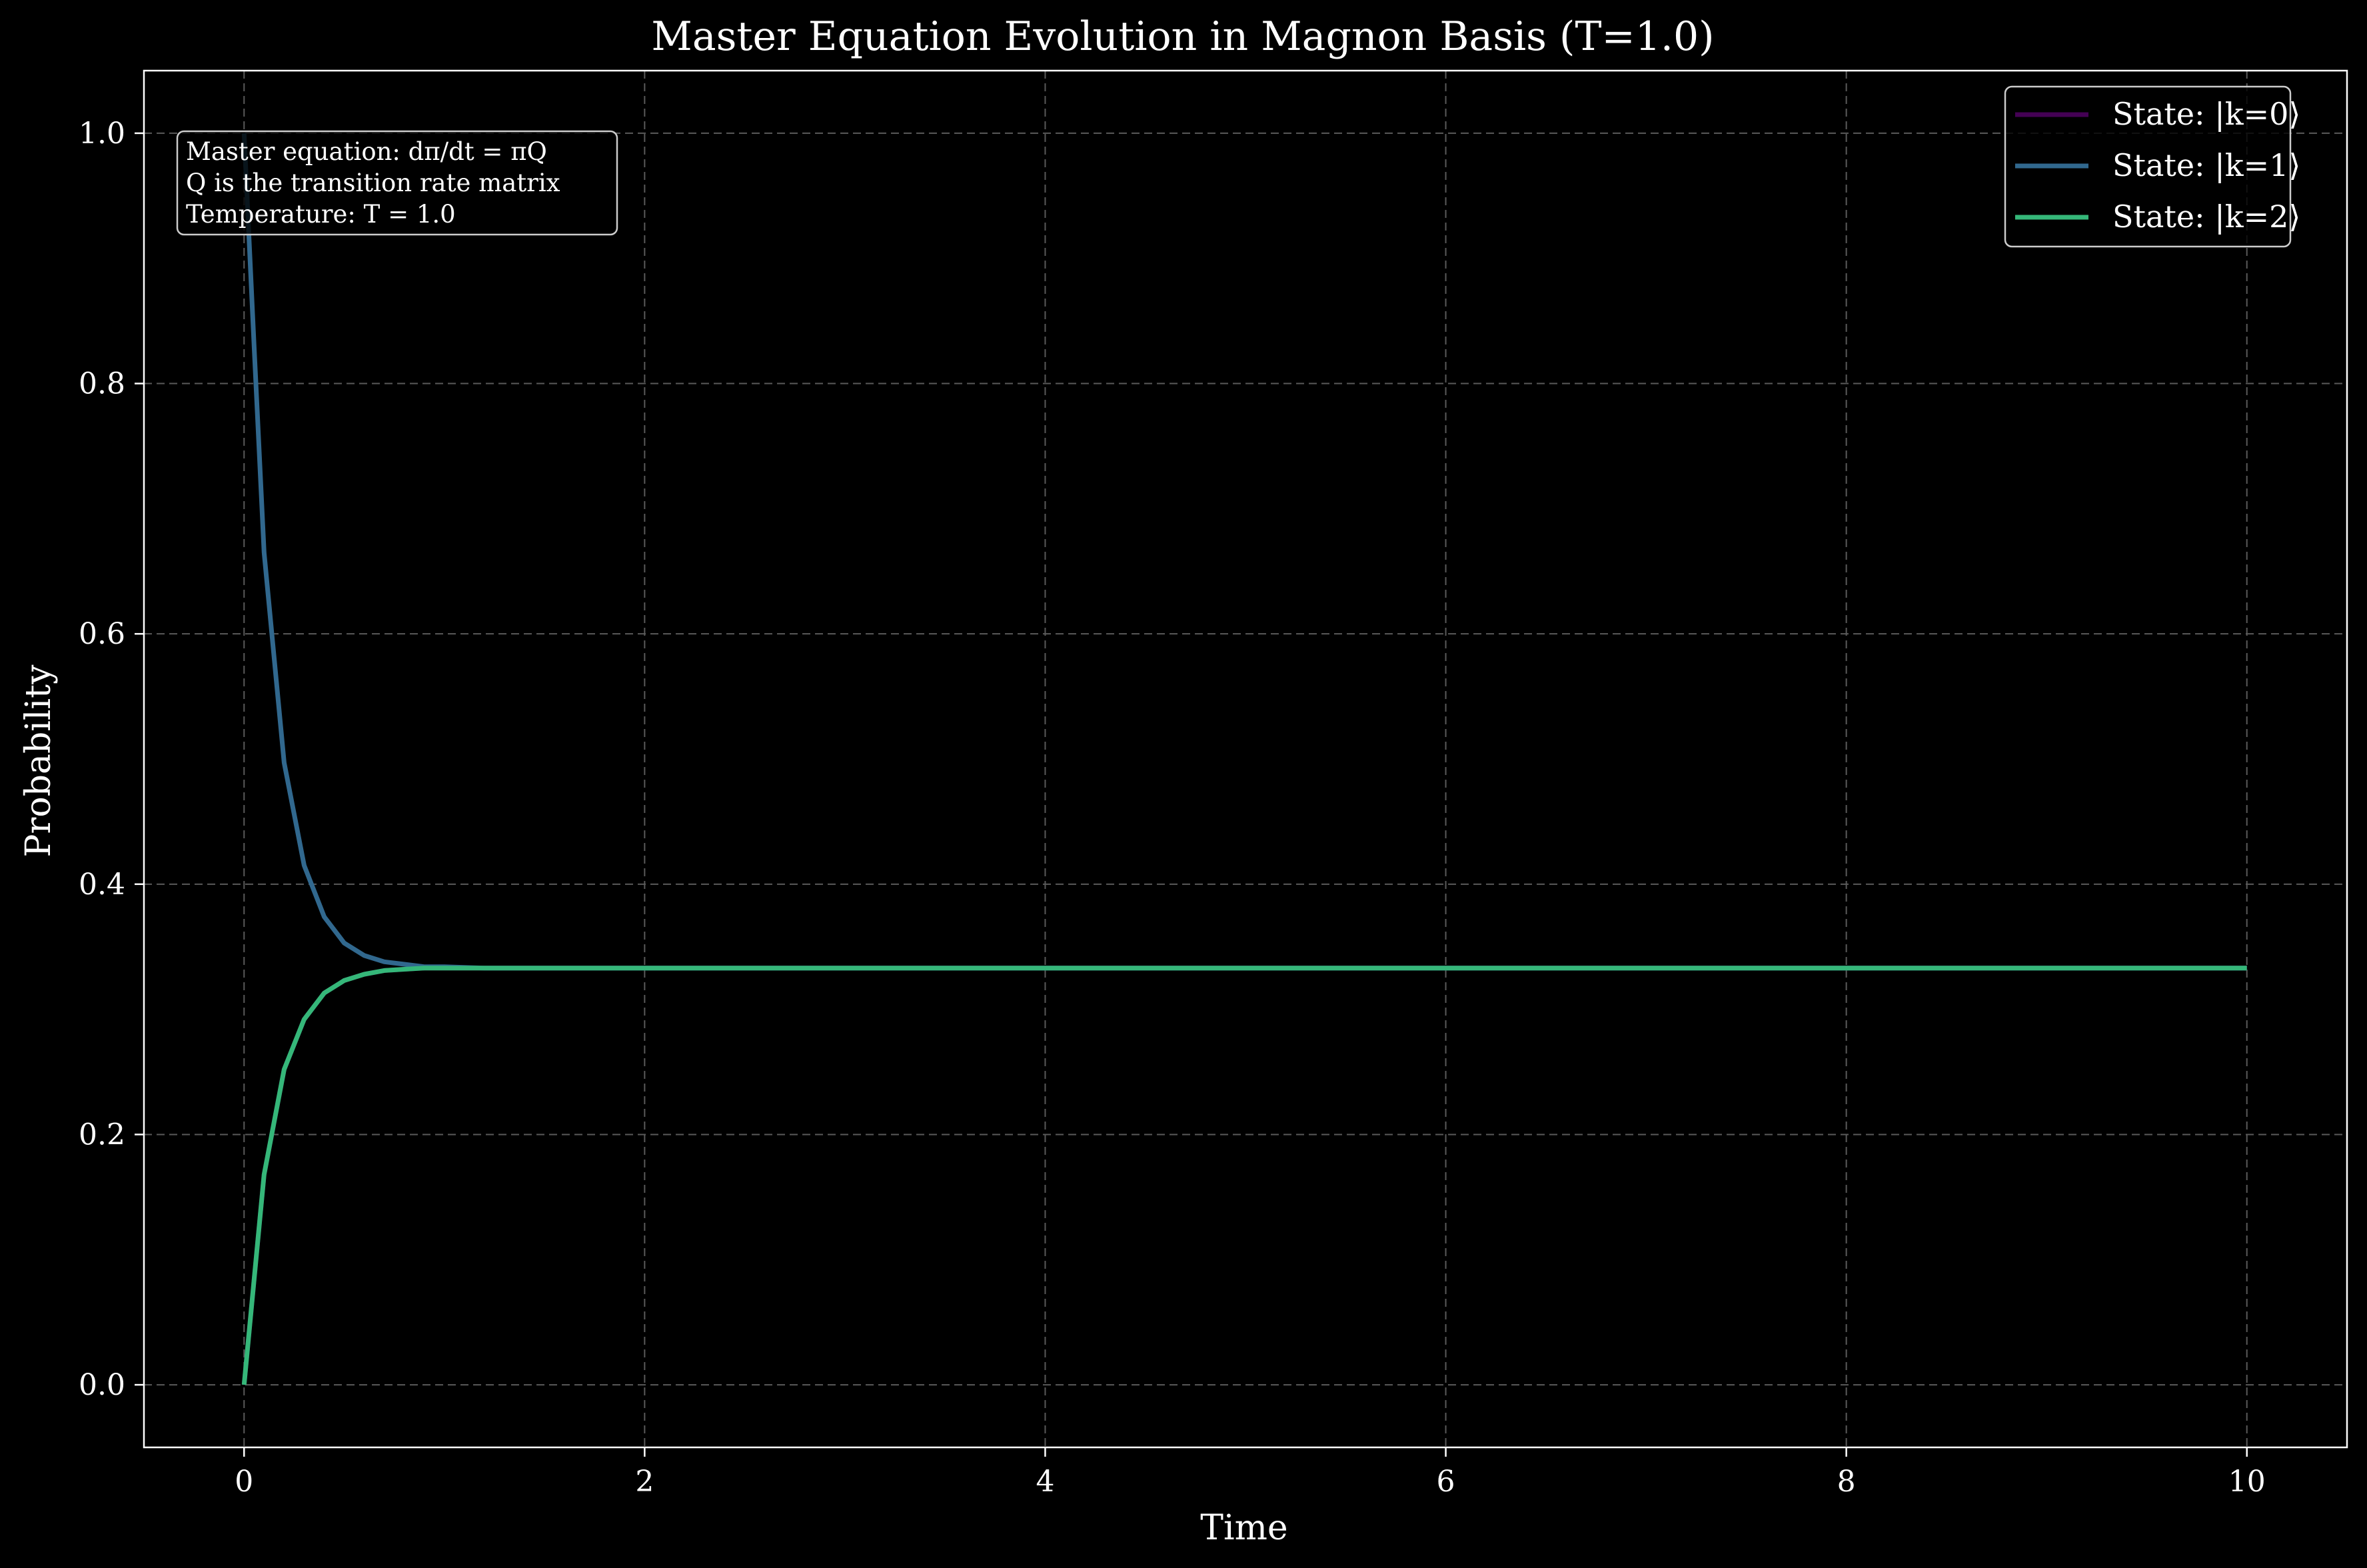 The width and height of the screenshot is (2367, 1568). Describe the element at coordinates (2206, 165) in the screenshot. I see `legend-label-k1: State: |k=1⟩` at that location.